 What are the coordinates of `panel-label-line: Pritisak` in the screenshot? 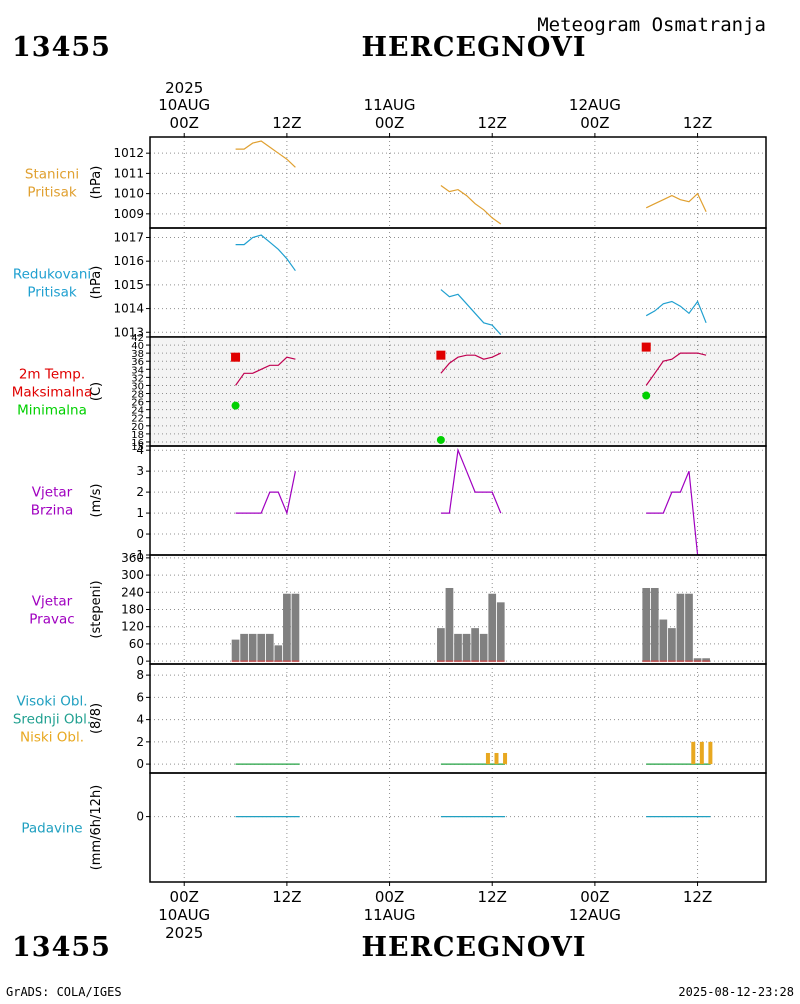 It's located at (52, 293).